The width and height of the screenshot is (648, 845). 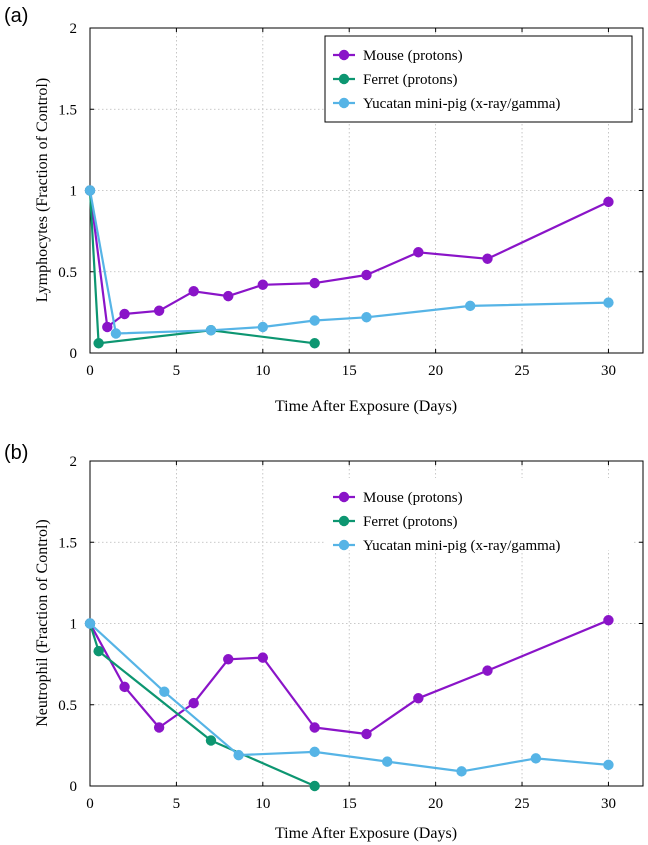 What do you see at coordinates (90, 804) in the screenshot?
I see `panel-b-x-tick-label: 0` at bounding box center [90, 804].